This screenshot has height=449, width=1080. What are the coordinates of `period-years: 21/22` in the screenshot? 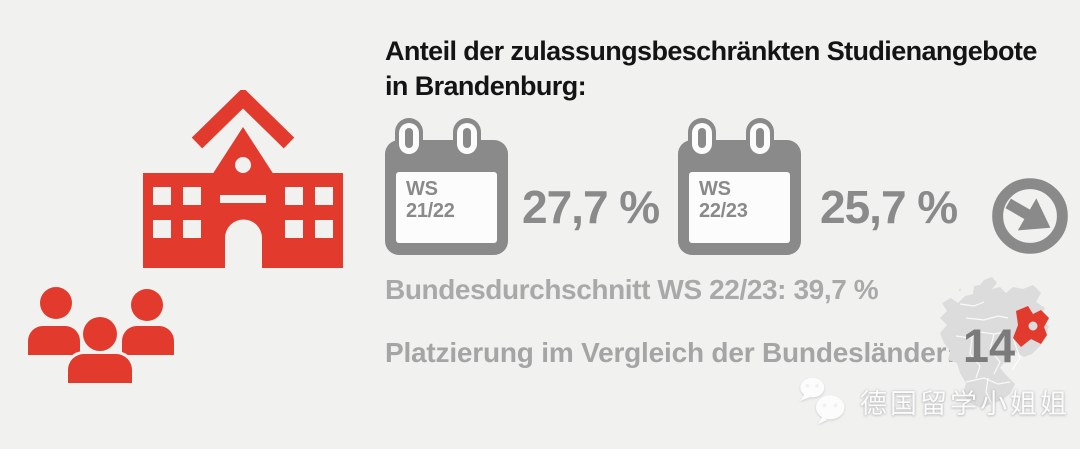 It's located at (430, 211).